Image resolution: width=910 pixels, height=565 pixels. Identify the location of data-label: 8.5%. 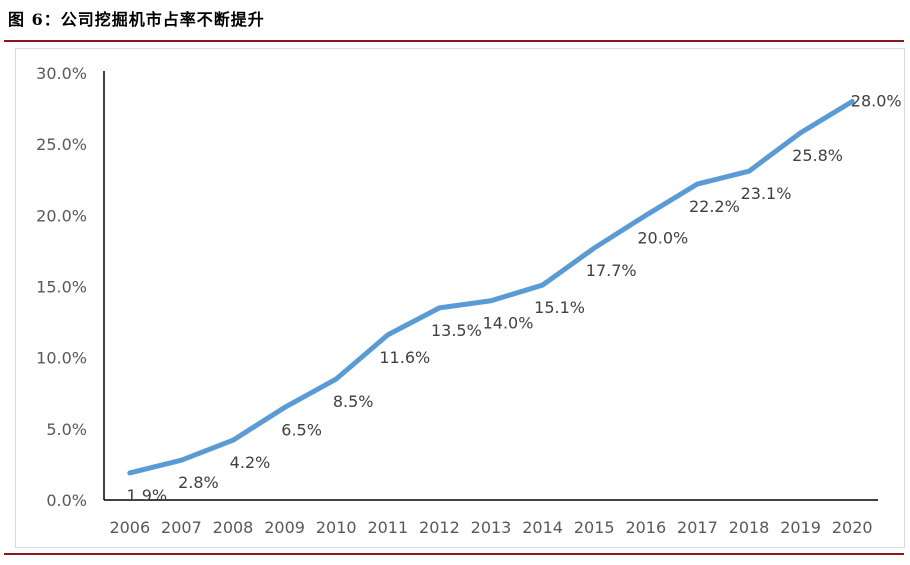
(353, 401).